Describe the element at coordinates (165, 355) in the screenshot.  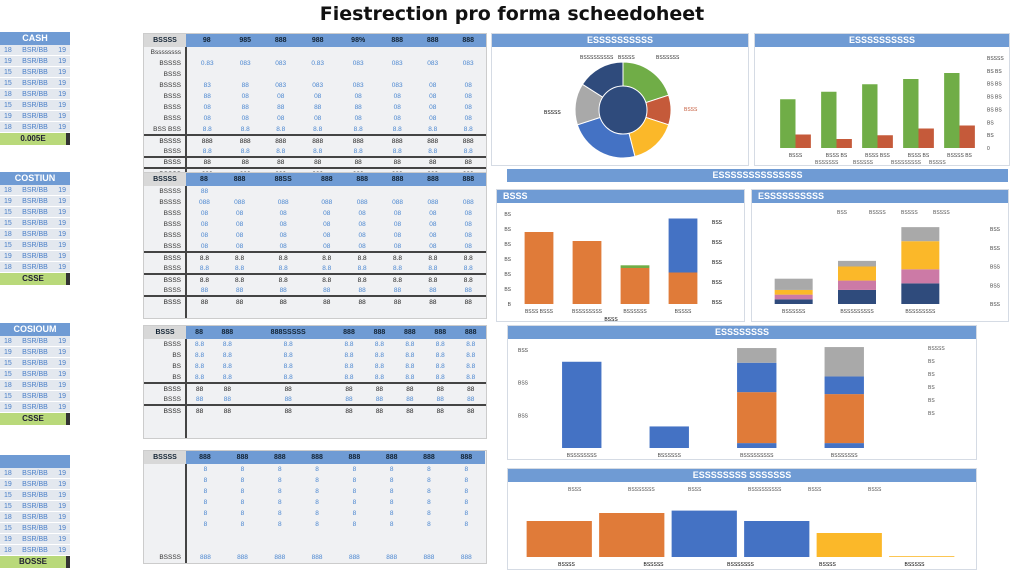
I see `table-cell: BS` at that location.